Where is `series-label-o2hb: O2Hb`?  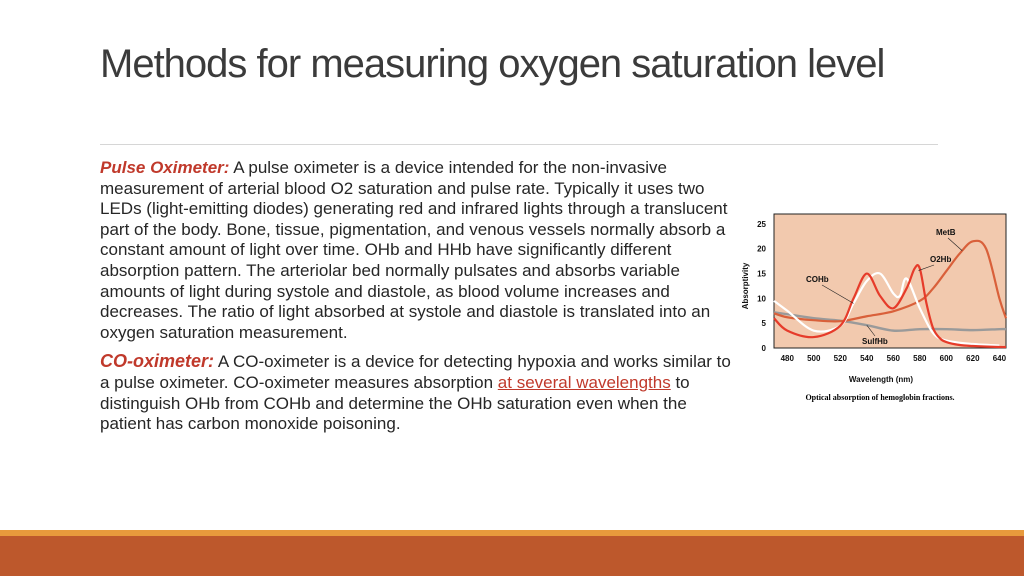 series-label-o2hb: O2Hb is located at coordinates (940, 259).